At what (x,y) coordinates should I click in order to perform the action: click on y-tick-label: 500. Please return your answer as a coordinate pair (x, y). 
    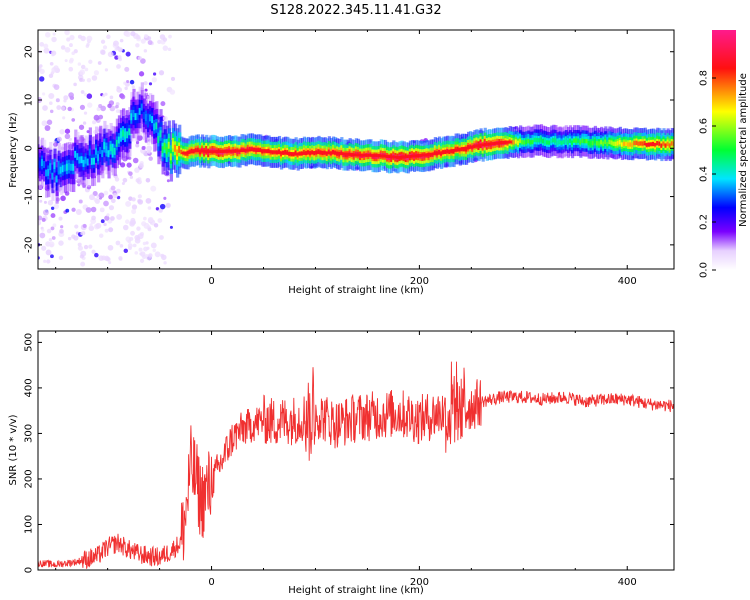
    Looking at the image, I should click on (29, 342).